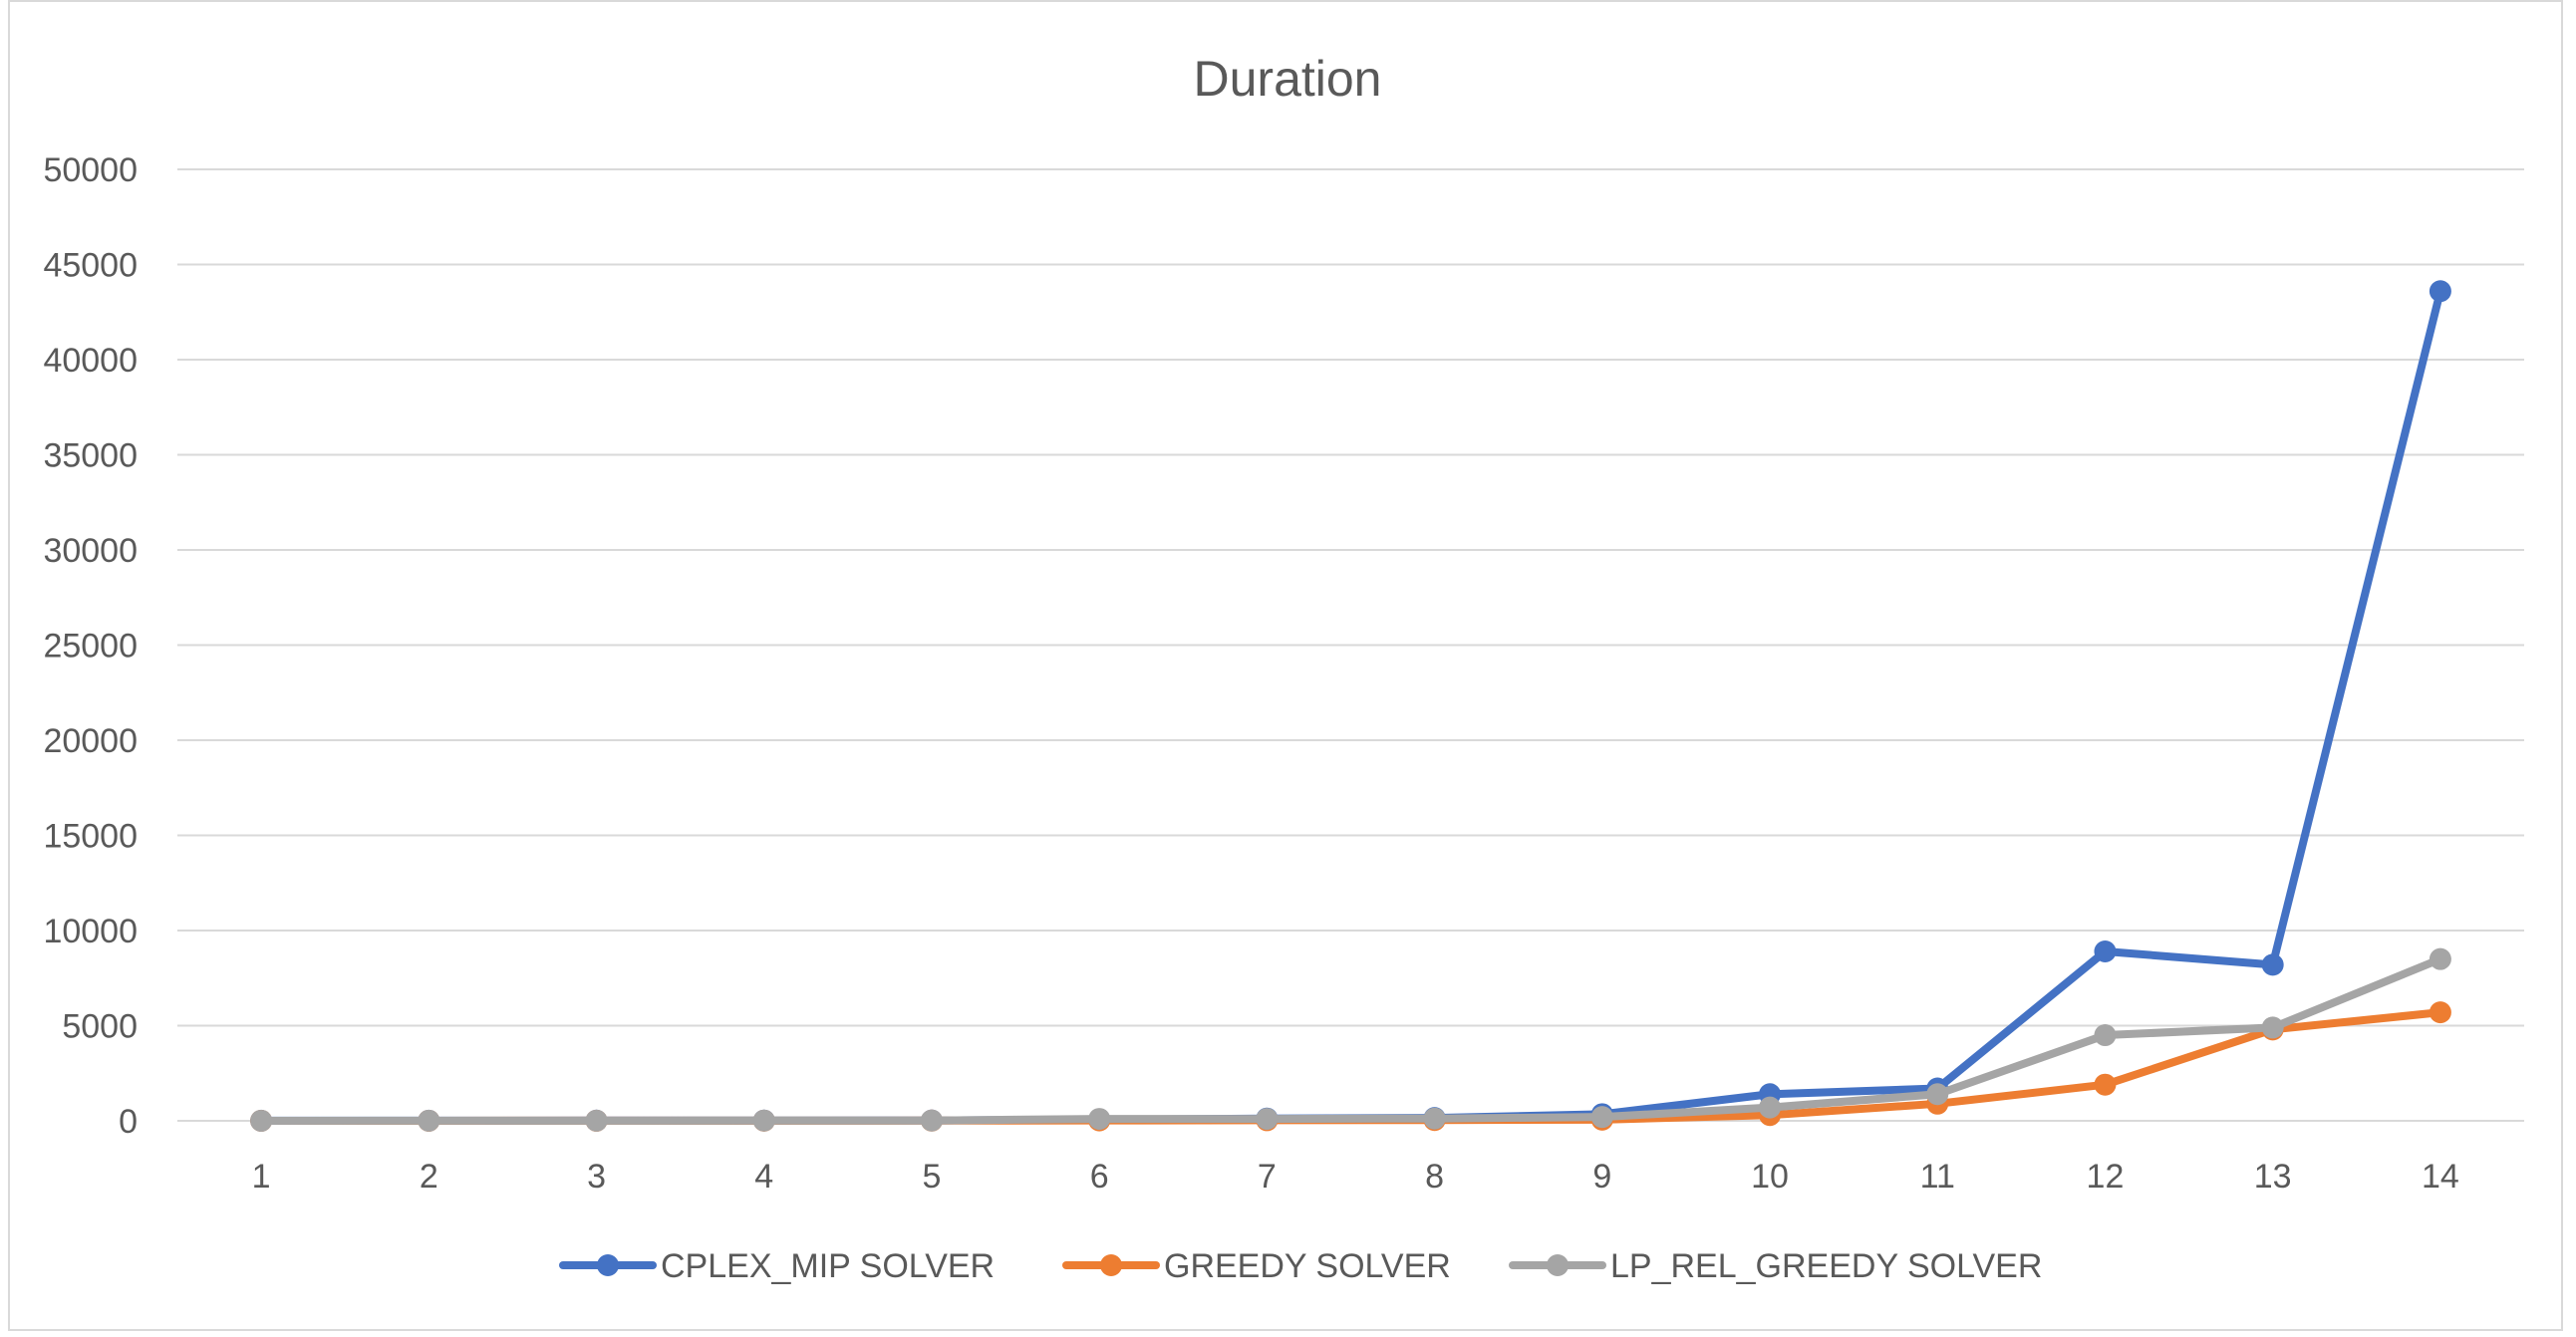  I want to click on x-tick-label: 13, so click(2273, 1177).